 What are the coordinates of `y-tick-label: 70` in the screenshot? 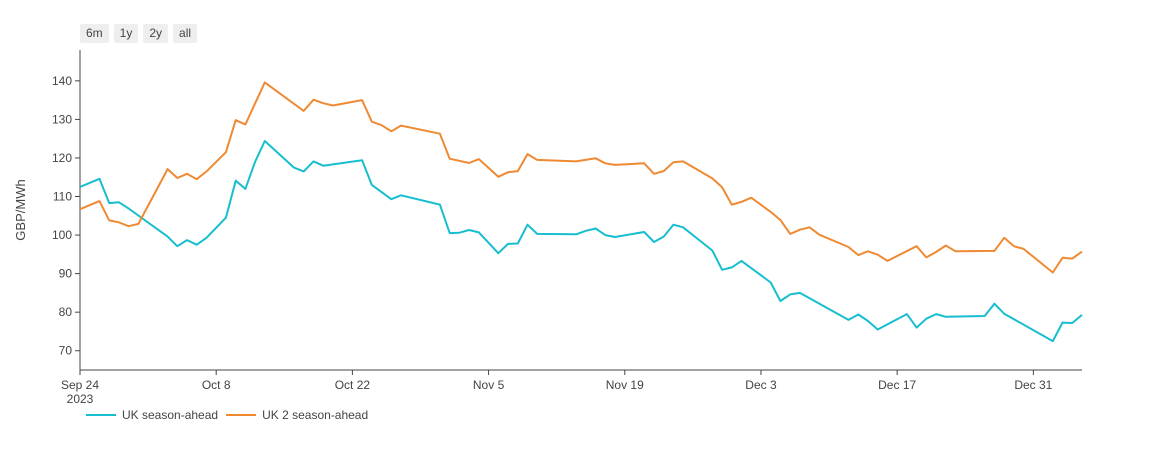 It's located at (66, 351).